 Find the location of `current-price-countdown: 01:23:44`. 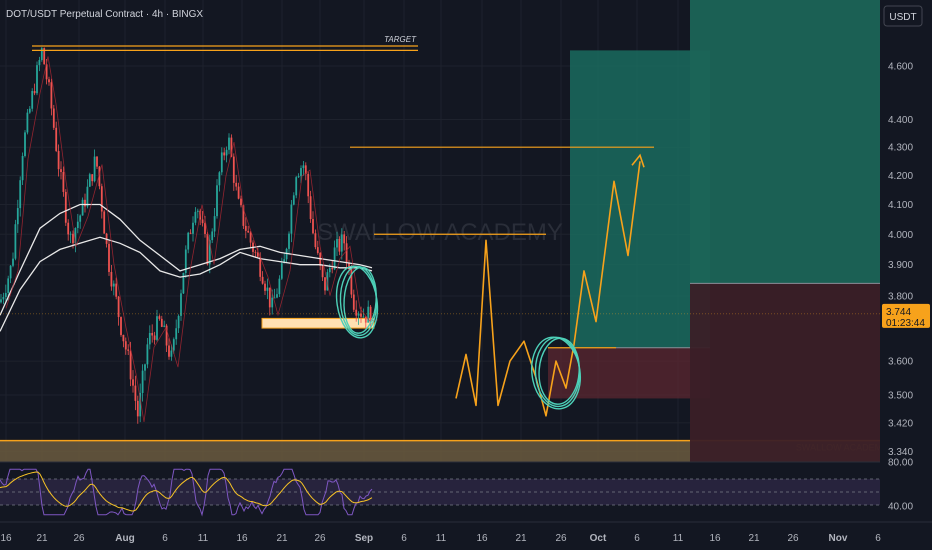

current-price-countdown: 01:23:44 is located at coordinates (905, 323).